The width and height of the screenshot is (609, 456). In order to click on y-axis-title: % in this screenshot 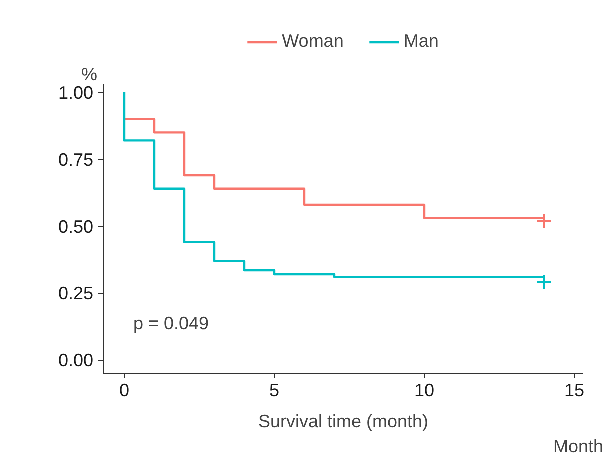, I will do `click(90, 74)`.